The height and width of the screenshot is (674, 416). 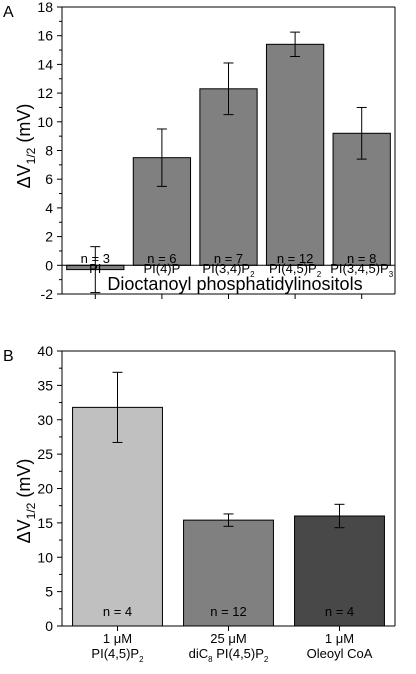 I want to click on panel-a-x-tick-label: PI(3,4)P2, so click(x=228, y=270).